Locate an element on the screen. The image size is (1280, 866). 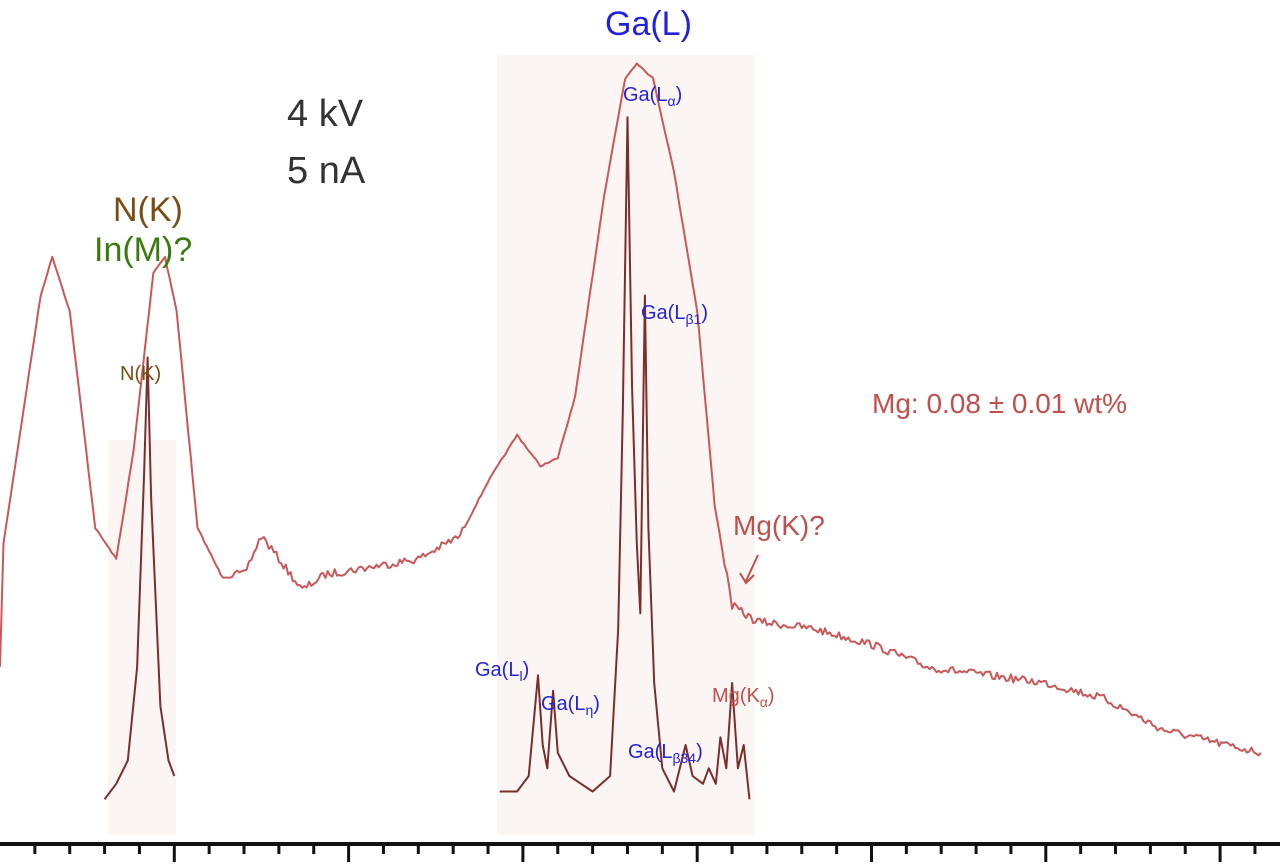
label-ga-lb34: Ga(Lβ34) is located at coordinates (665, 753).